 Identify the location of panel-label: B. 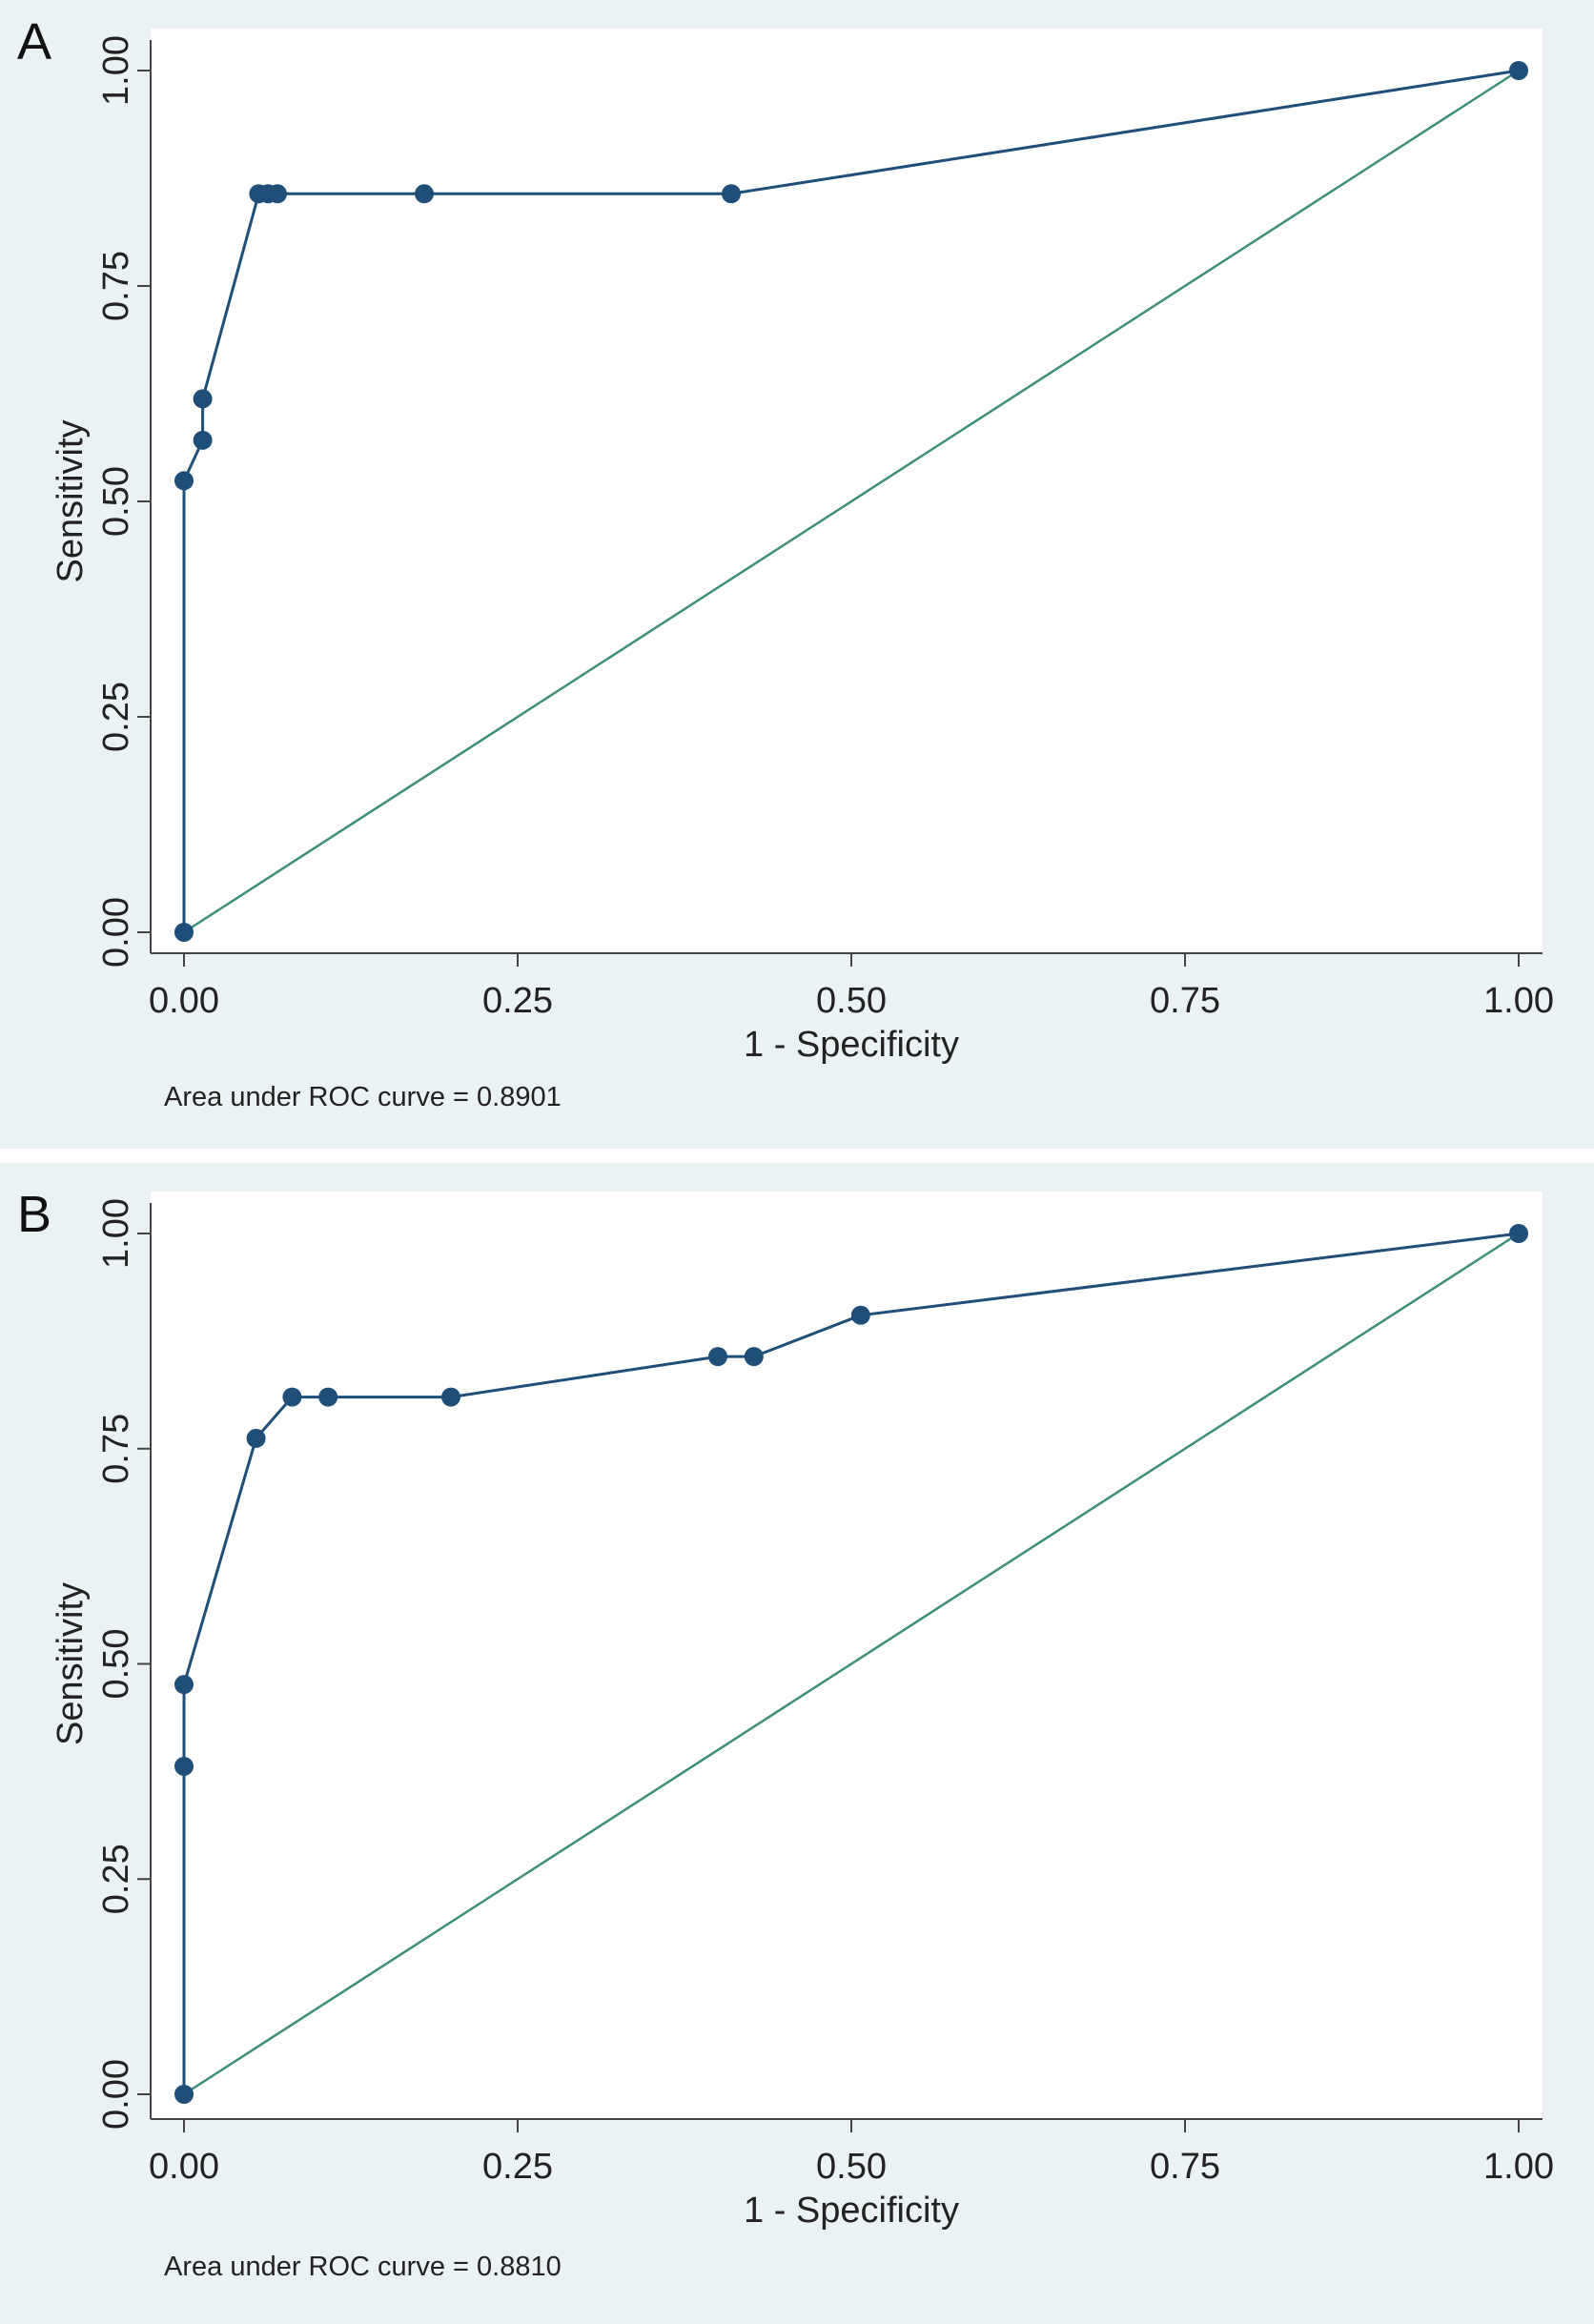
(34, 1214).